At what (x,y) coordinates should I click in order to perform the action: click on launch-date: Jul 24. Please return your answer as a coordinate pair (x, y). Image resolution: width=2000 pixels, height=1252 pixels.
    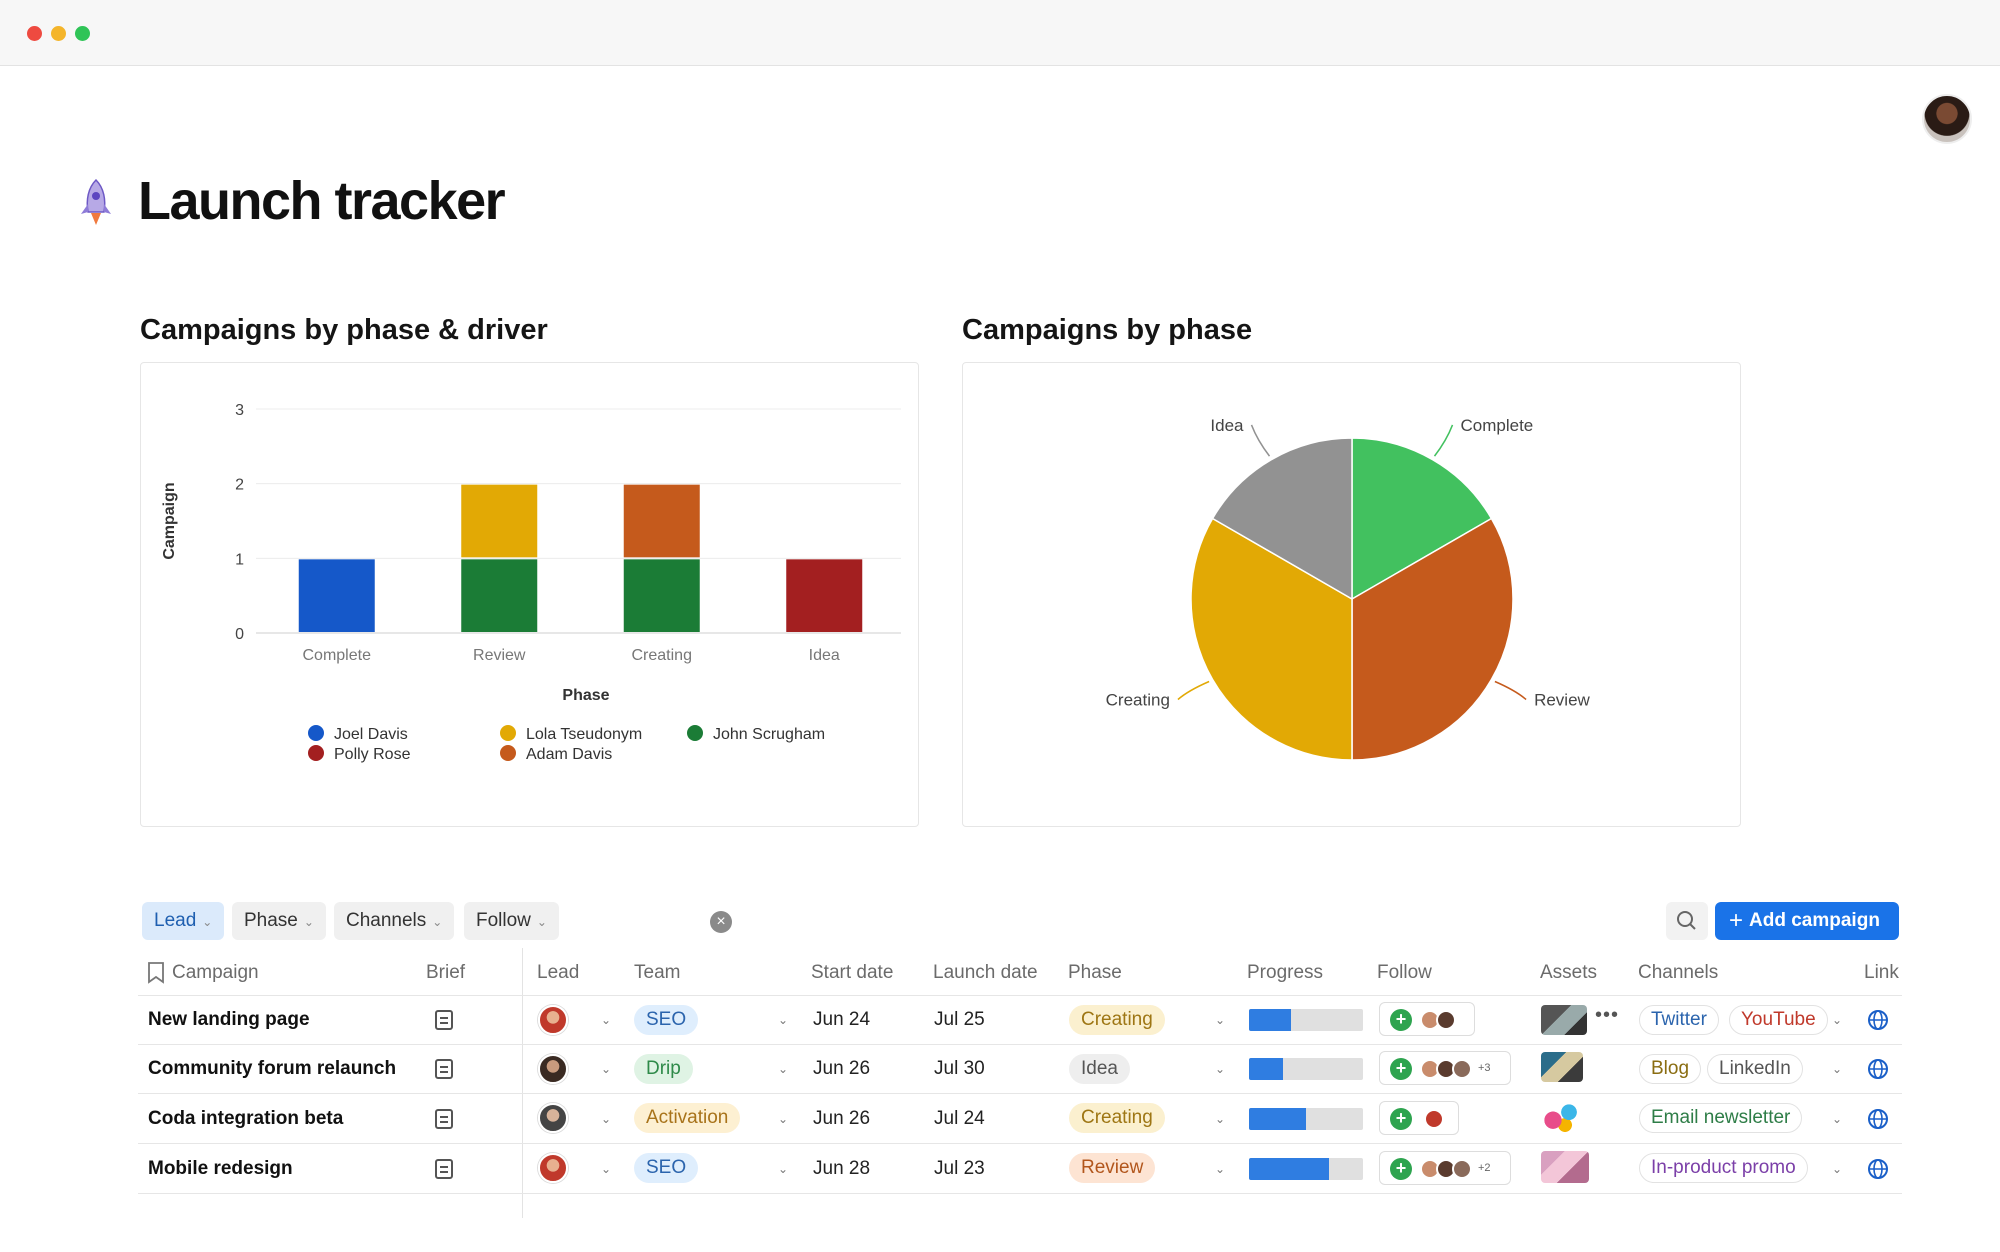
    Looking at the image, I should click on (959, 1118).